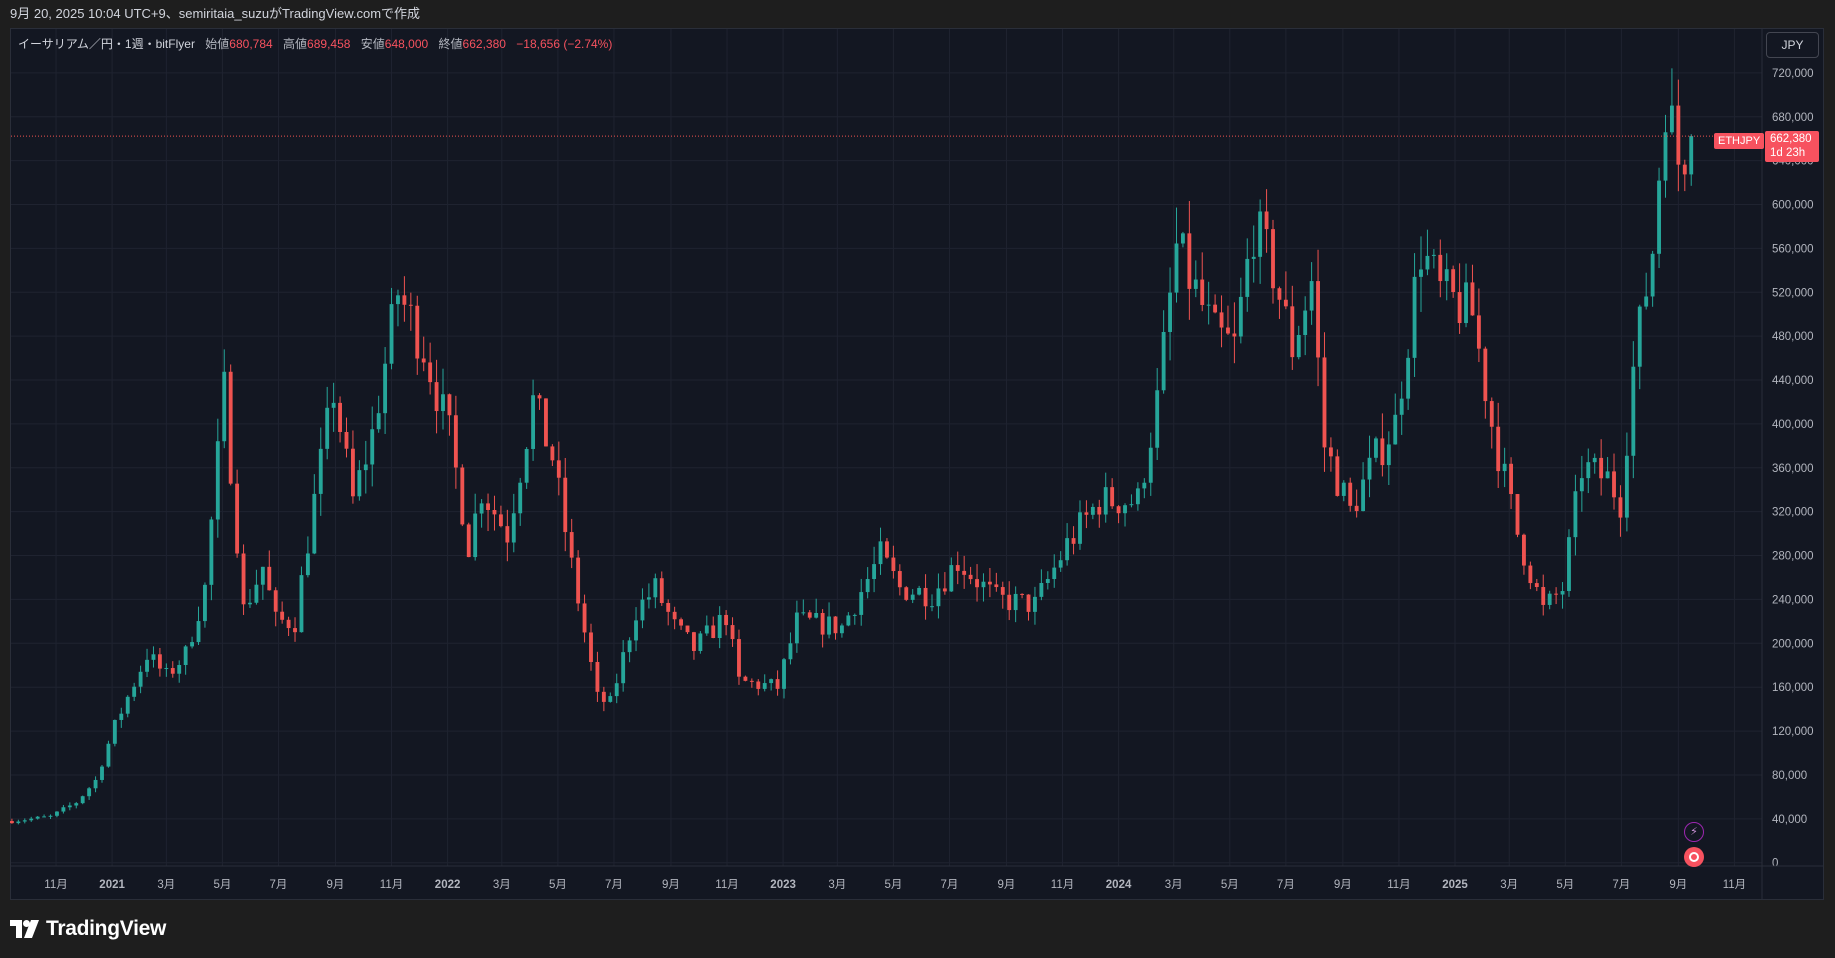 The image size is (1835, 958). I want to click on bar-countdown: 1d 23h, so click(1788, 153).